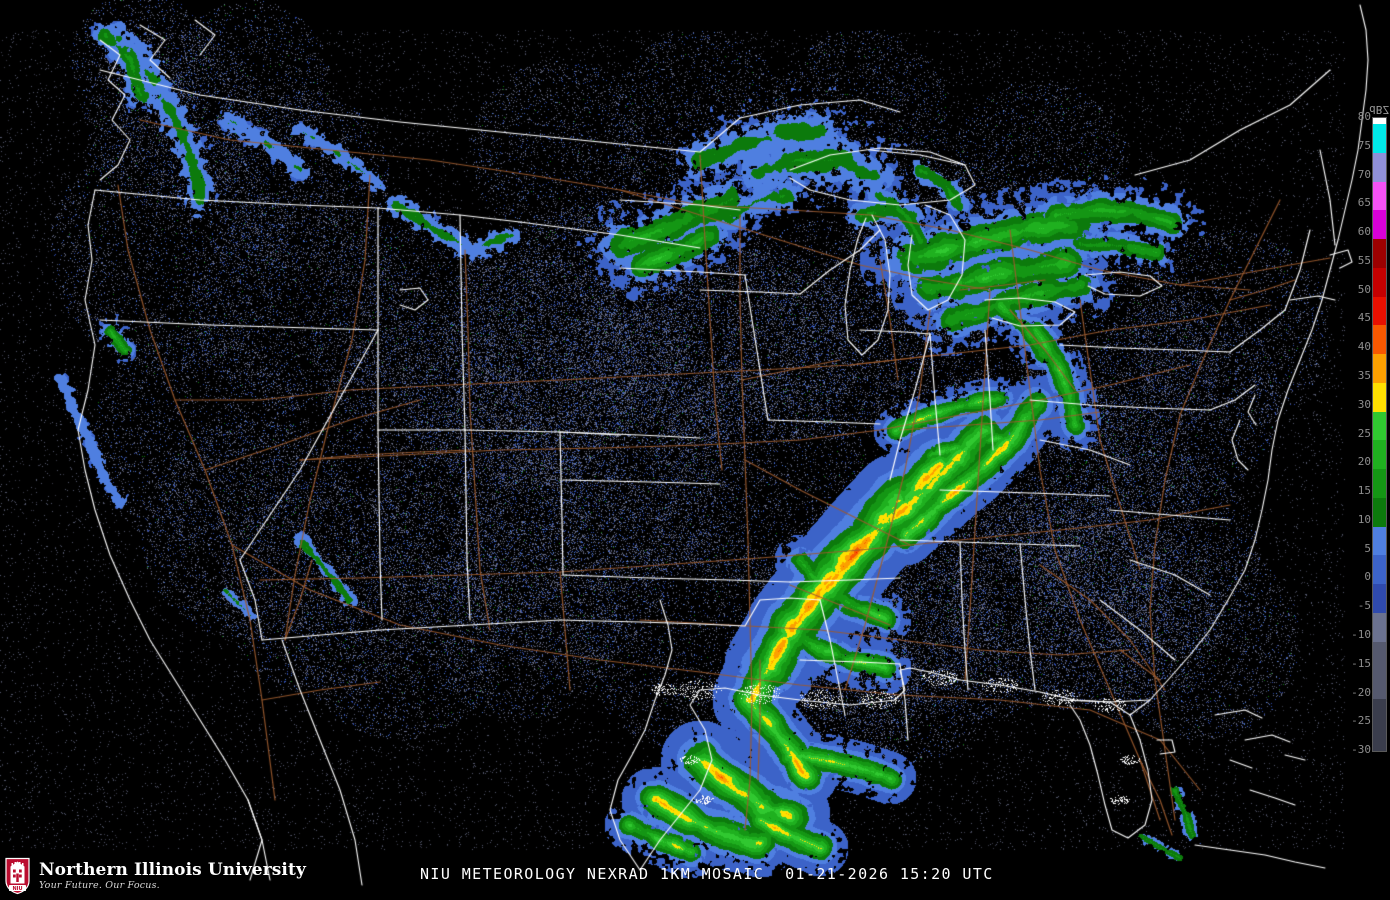 The height and width of the screenshot is (900, 1390). Describe the element at coordinates (1364, 375) in the screenshot. I see `colorbar-tick: 35` at that location.